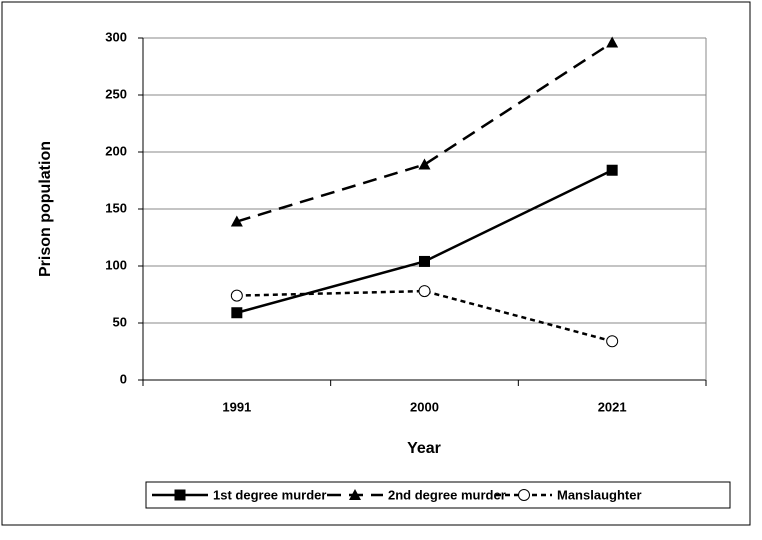 The image size is (762, 540). I want to click on legend-box, so click(438, 495).